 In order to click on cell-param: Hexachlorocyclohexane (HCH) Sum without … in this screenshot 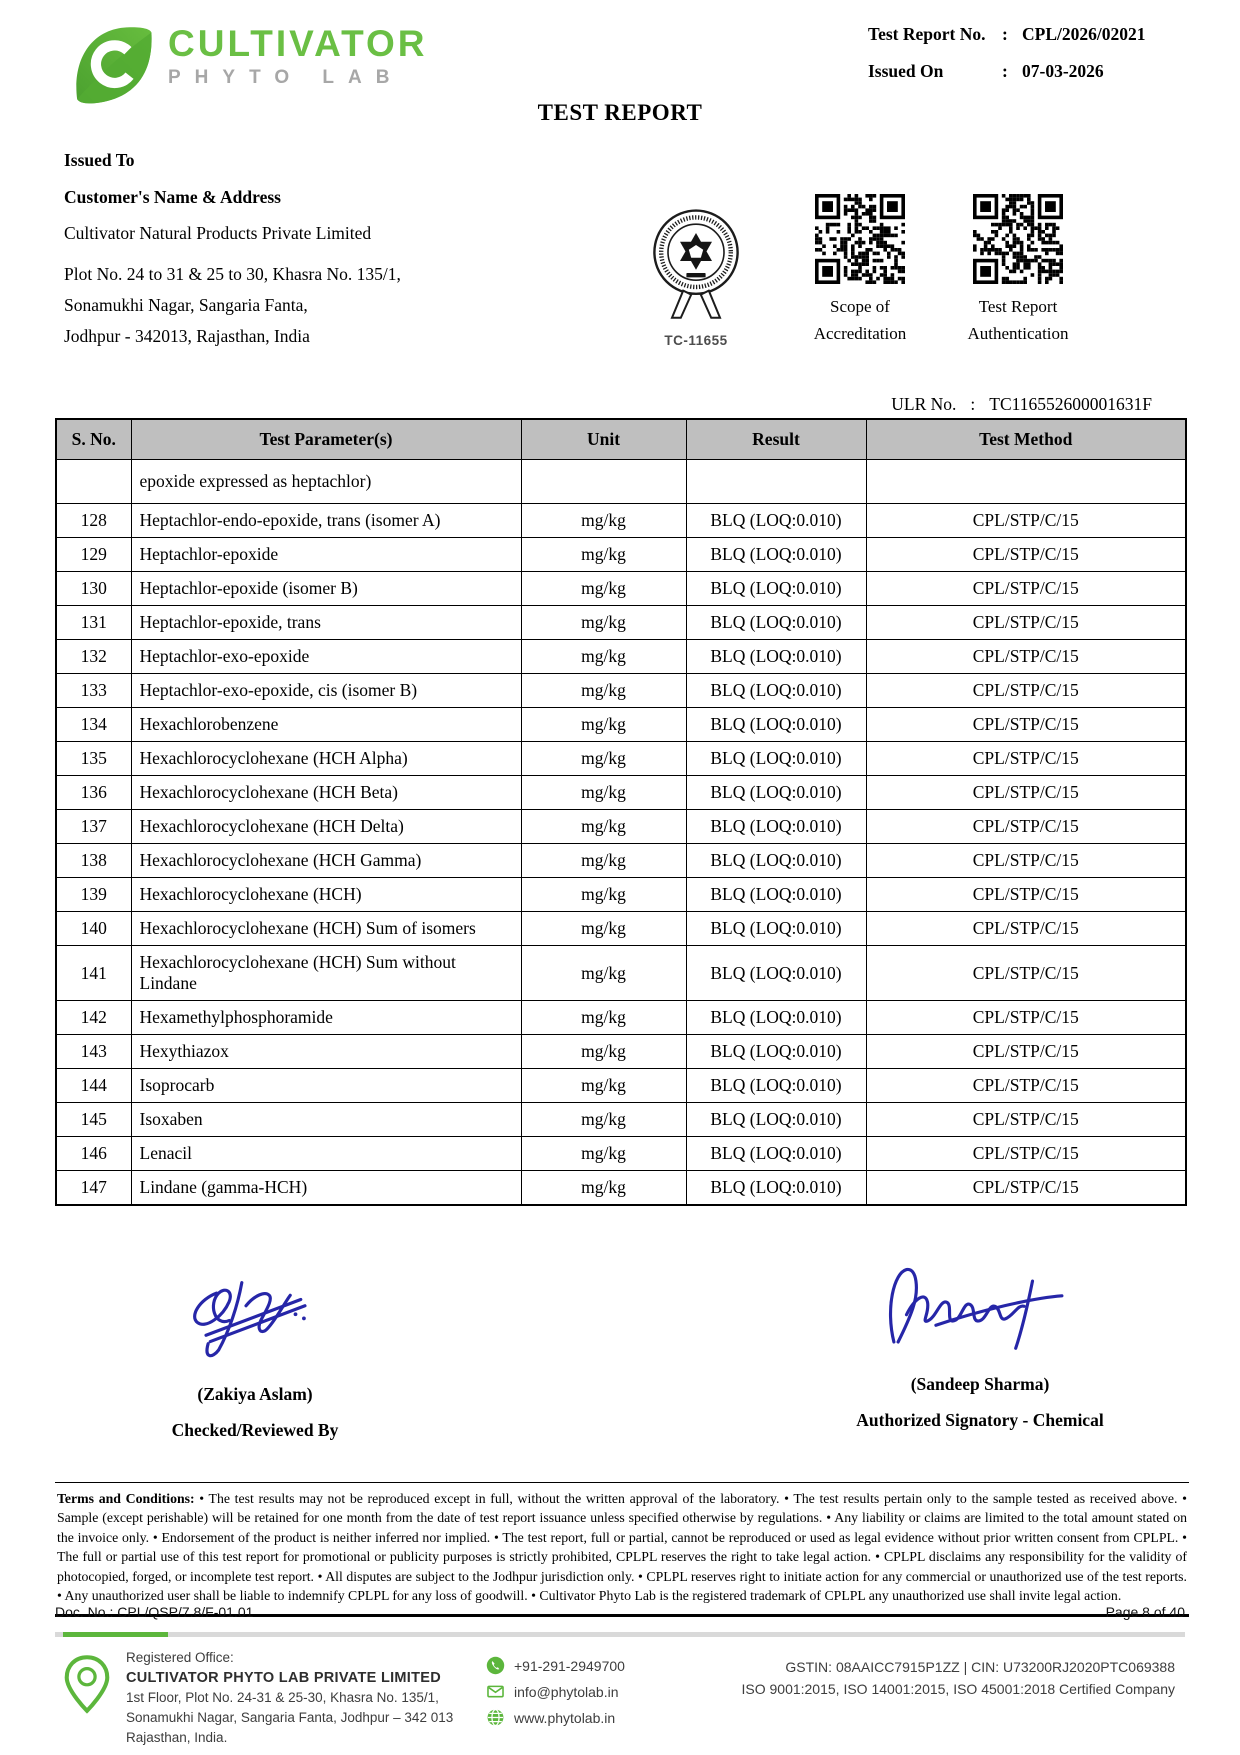, I will do `click(326, 973)`.